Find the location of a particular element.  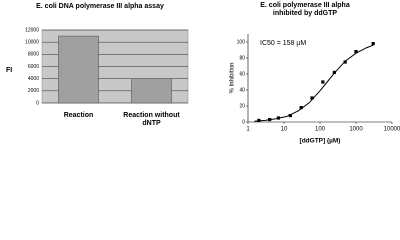

y-tick-label: 40 is located at coordinates (242, 90).